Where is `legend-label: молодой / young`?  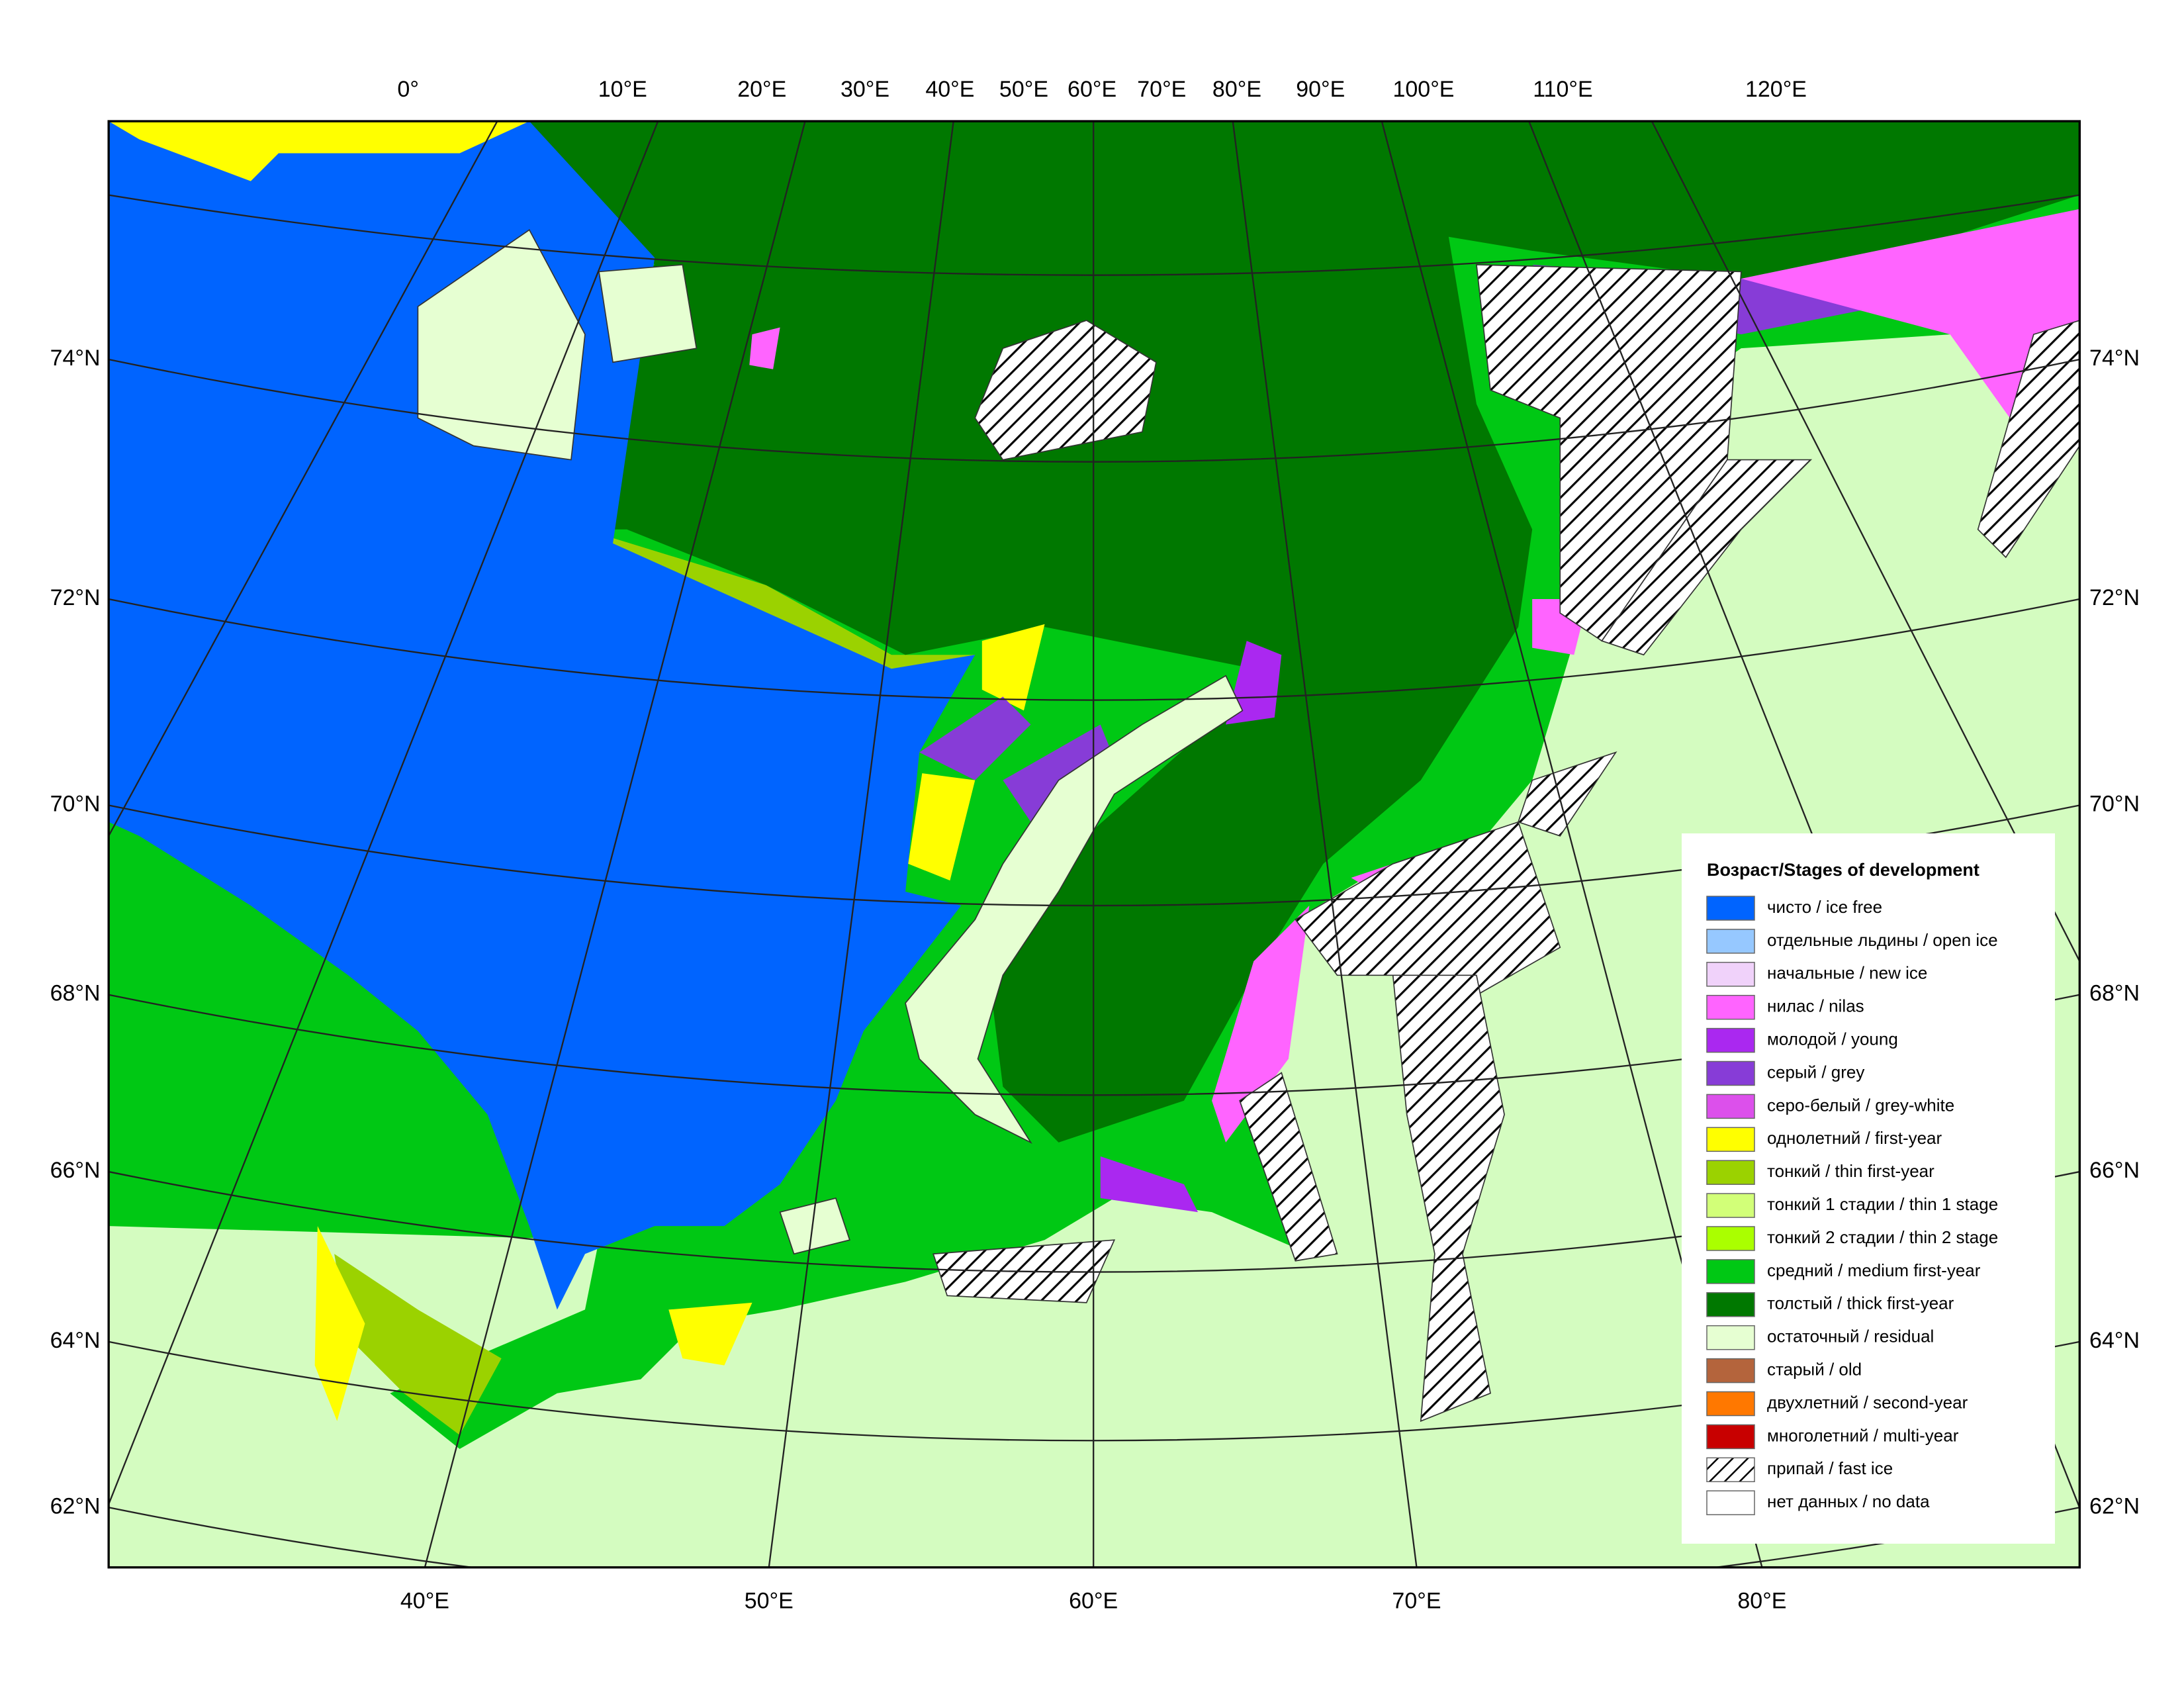 legend-label: молодой / young is located at coordinates (1832, 1039).